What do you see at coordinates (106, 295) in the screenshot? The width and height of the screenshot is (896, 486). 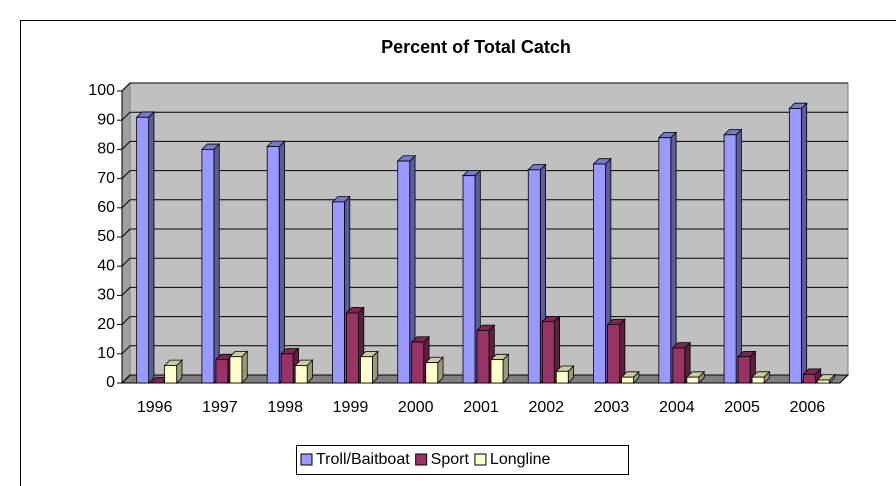 I see `y-tick-label: 30` at bounding box center [106, 295].